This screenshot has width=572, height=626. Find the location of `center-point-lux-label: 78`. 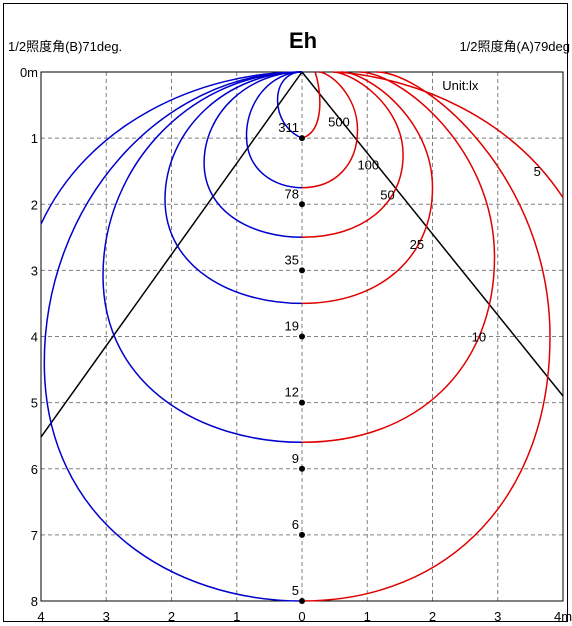

center-point-lux-label: 78 is located at coordinates (292, 193).